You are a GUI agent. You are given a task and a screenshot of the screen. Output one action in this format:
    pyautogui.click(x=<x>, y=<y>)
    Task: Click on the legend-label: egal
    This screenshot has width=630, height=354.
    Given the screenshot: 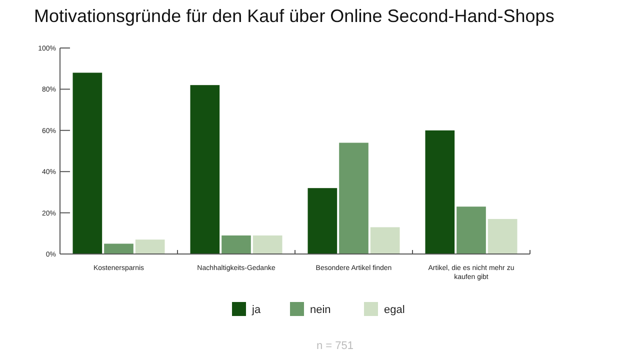 What is the action you would take?
    pyautogui.click(x=394, y=310)
    